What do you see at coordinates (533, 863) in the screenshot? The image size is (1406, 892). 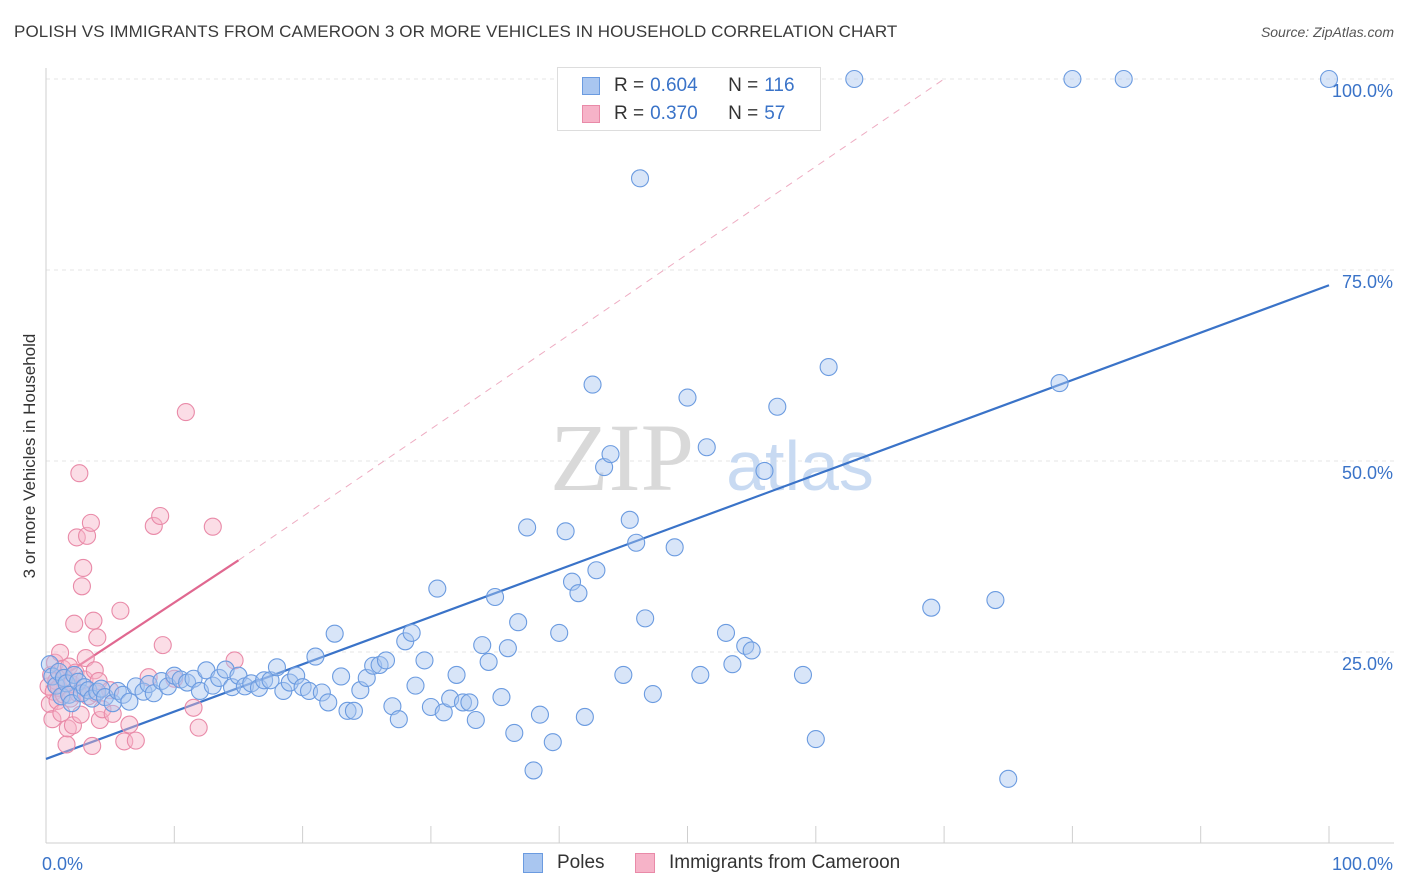 I see `poles-legend-swatch` at bounding box center [533, 863].